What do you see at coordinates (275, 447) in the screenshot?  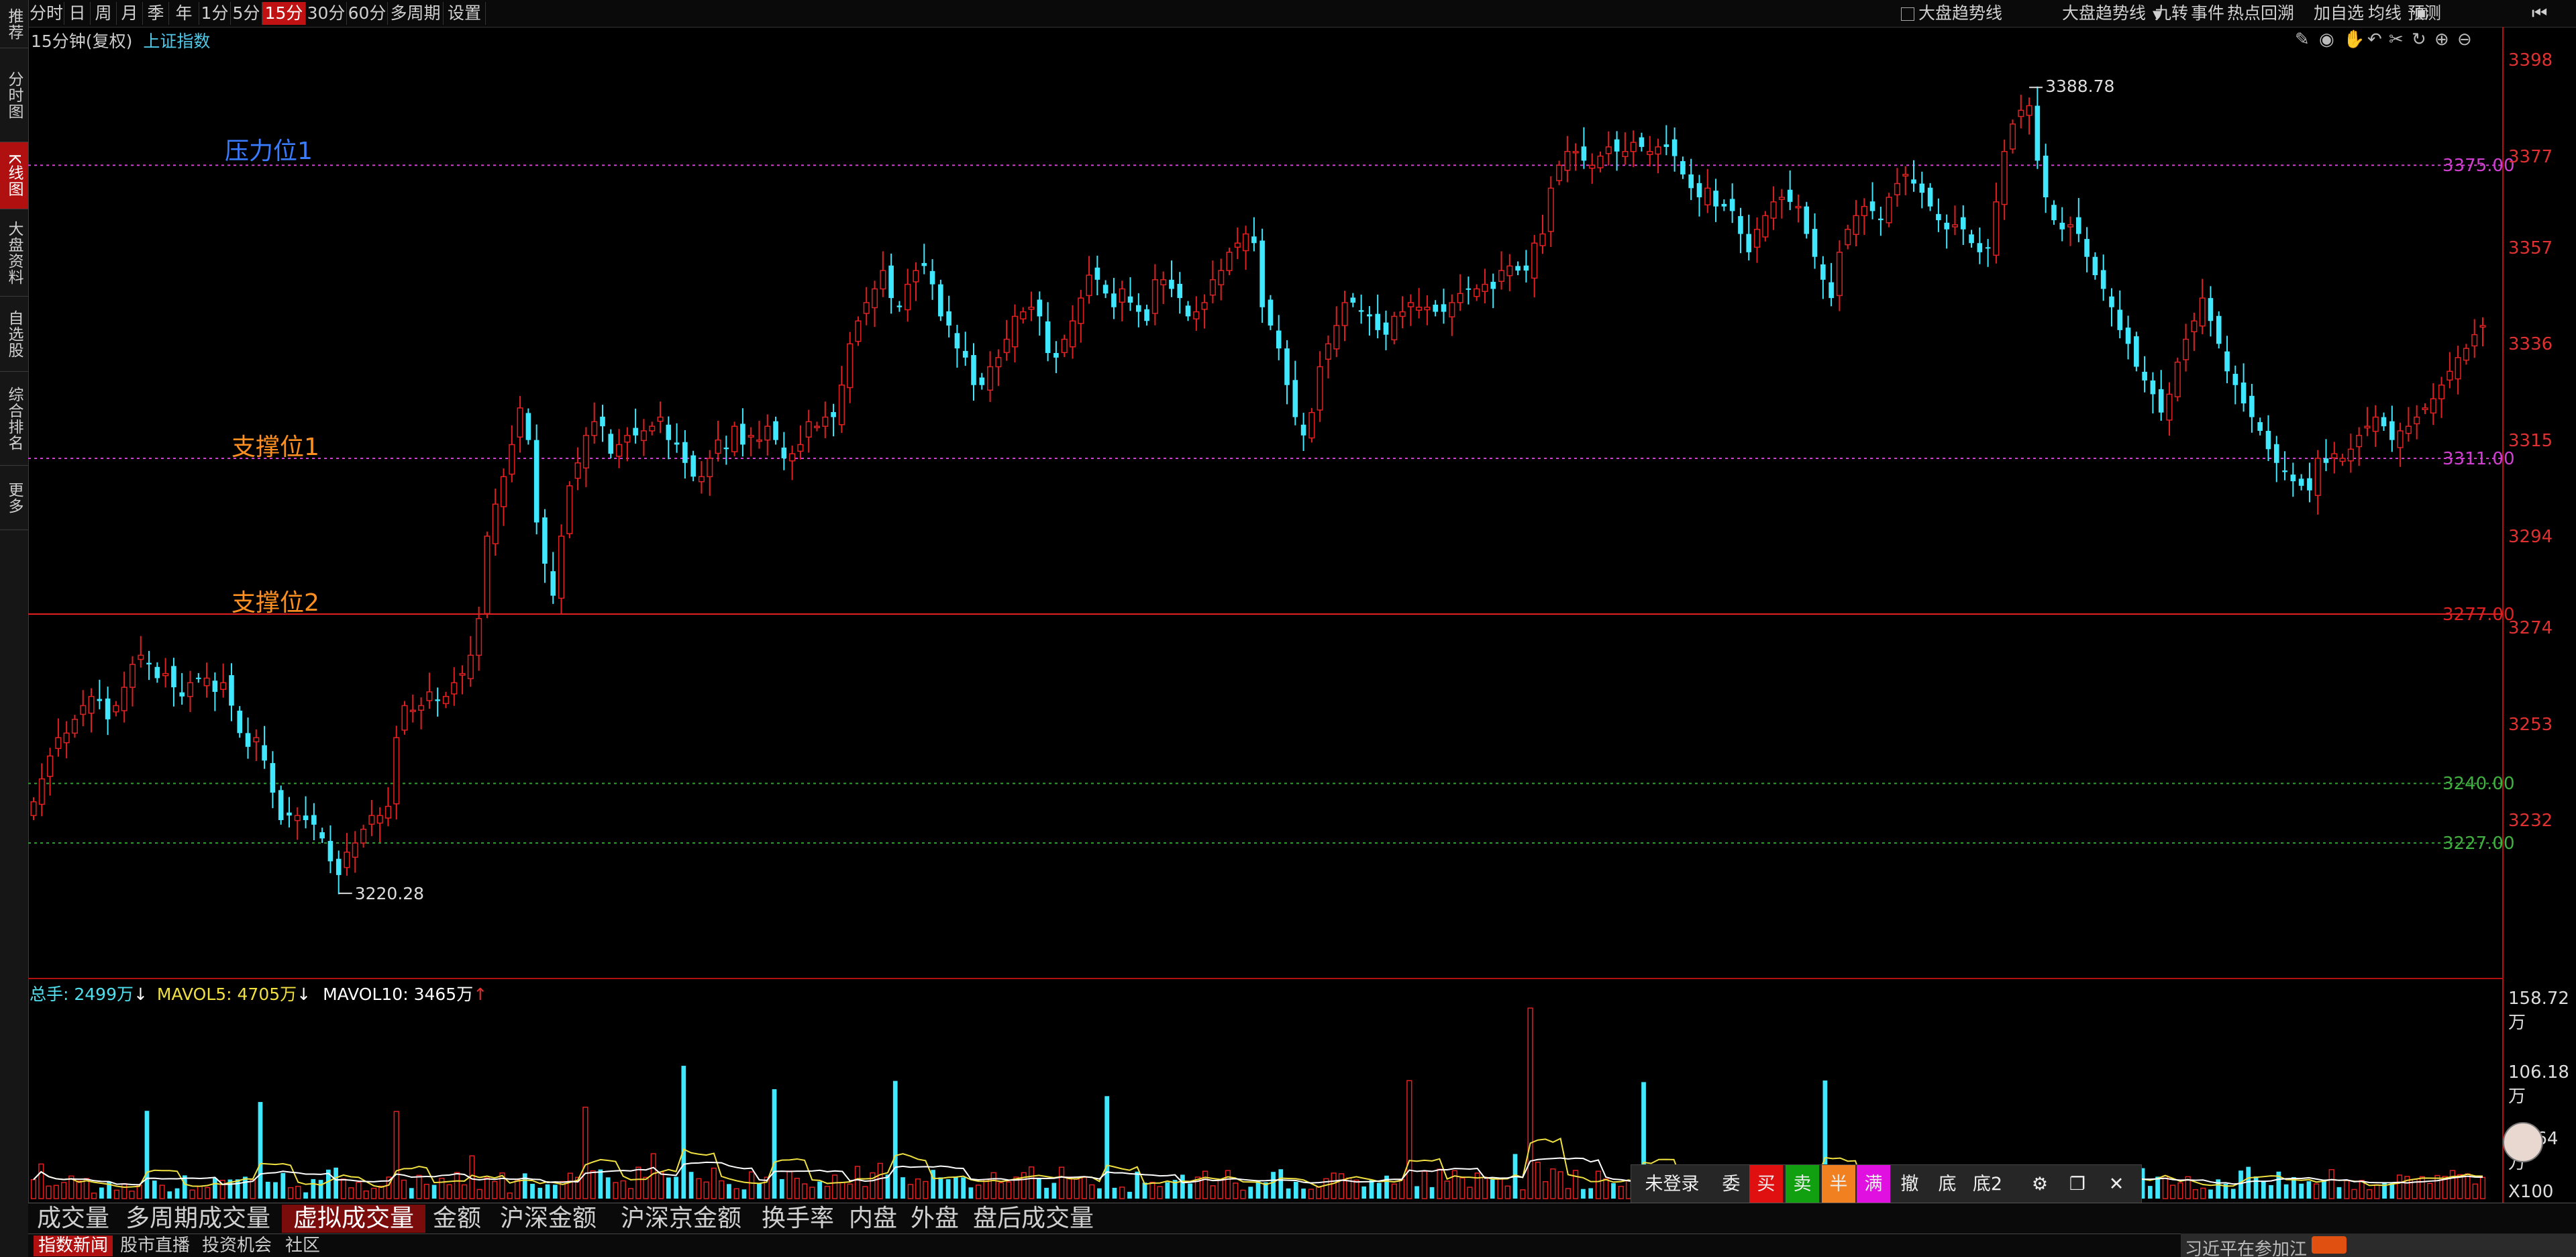 I see `level-name-label: 支撑位1` at bounding box center [275, 447].